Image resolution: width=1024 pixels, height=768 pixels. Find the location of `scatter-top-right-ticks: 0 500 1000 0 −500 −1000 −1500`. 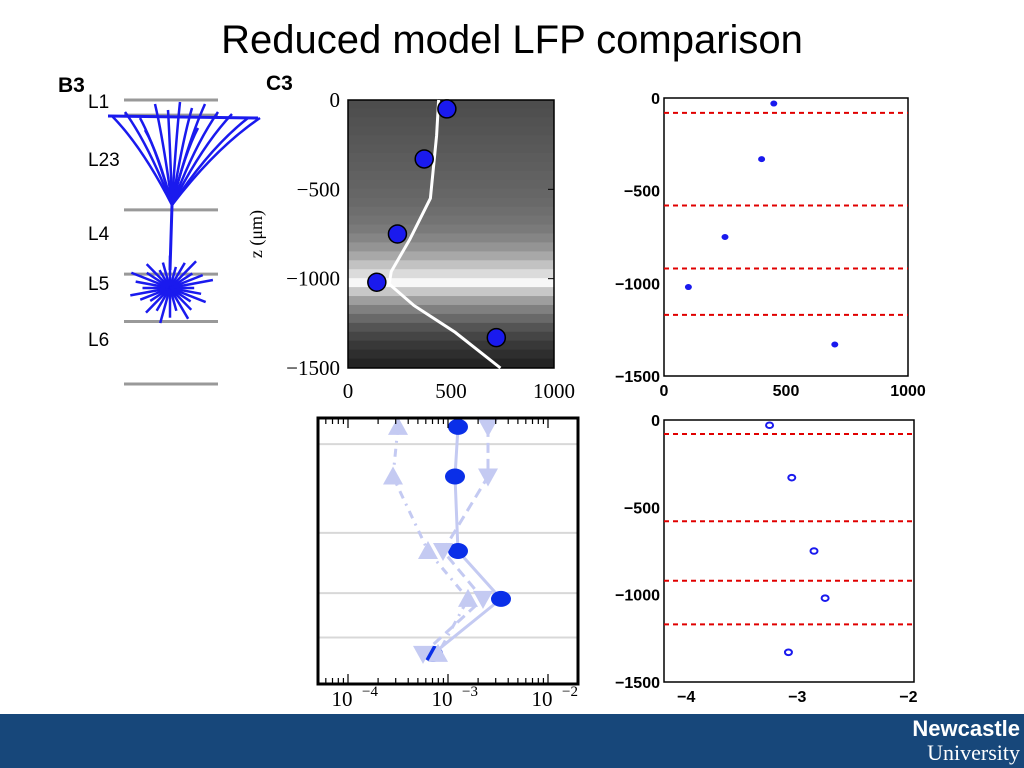

scatter-top-right-ticks: 0 500 1000 0 −500 −1000 −1500 is located at coordinates (770, 245).